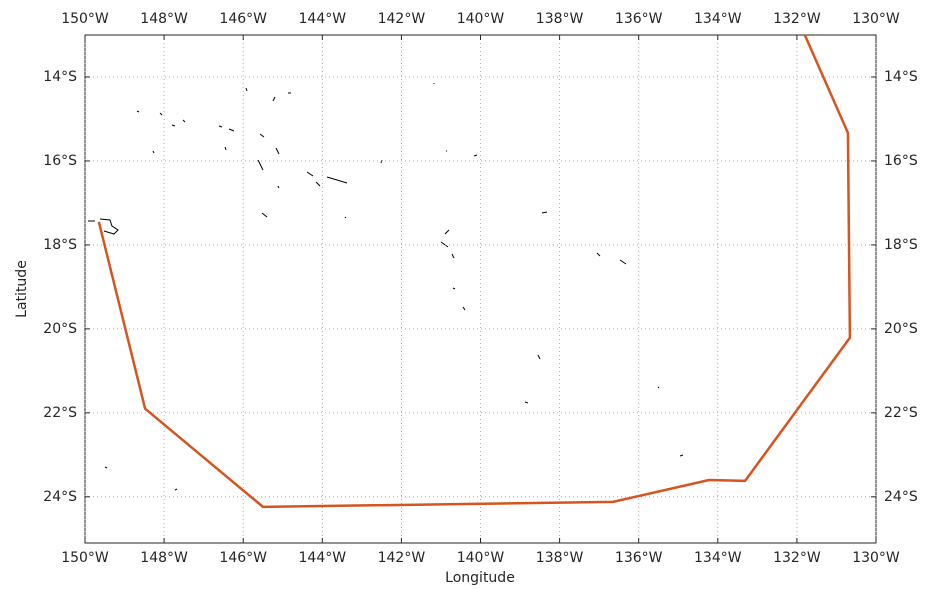 This screenshot has width=949, height=589. Describe the element at coordinates (480, 578) in the screenshot. I see `x-axis-label: Longitude` at that location.